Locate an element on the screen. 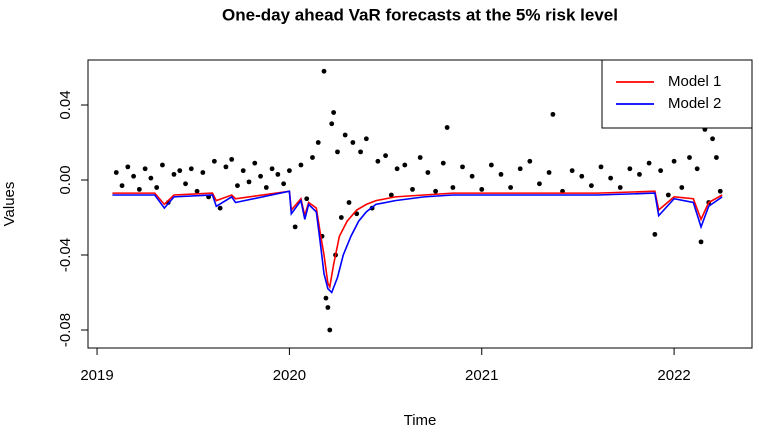  legend-label: Model 1 is located at coordinates (694, 81).